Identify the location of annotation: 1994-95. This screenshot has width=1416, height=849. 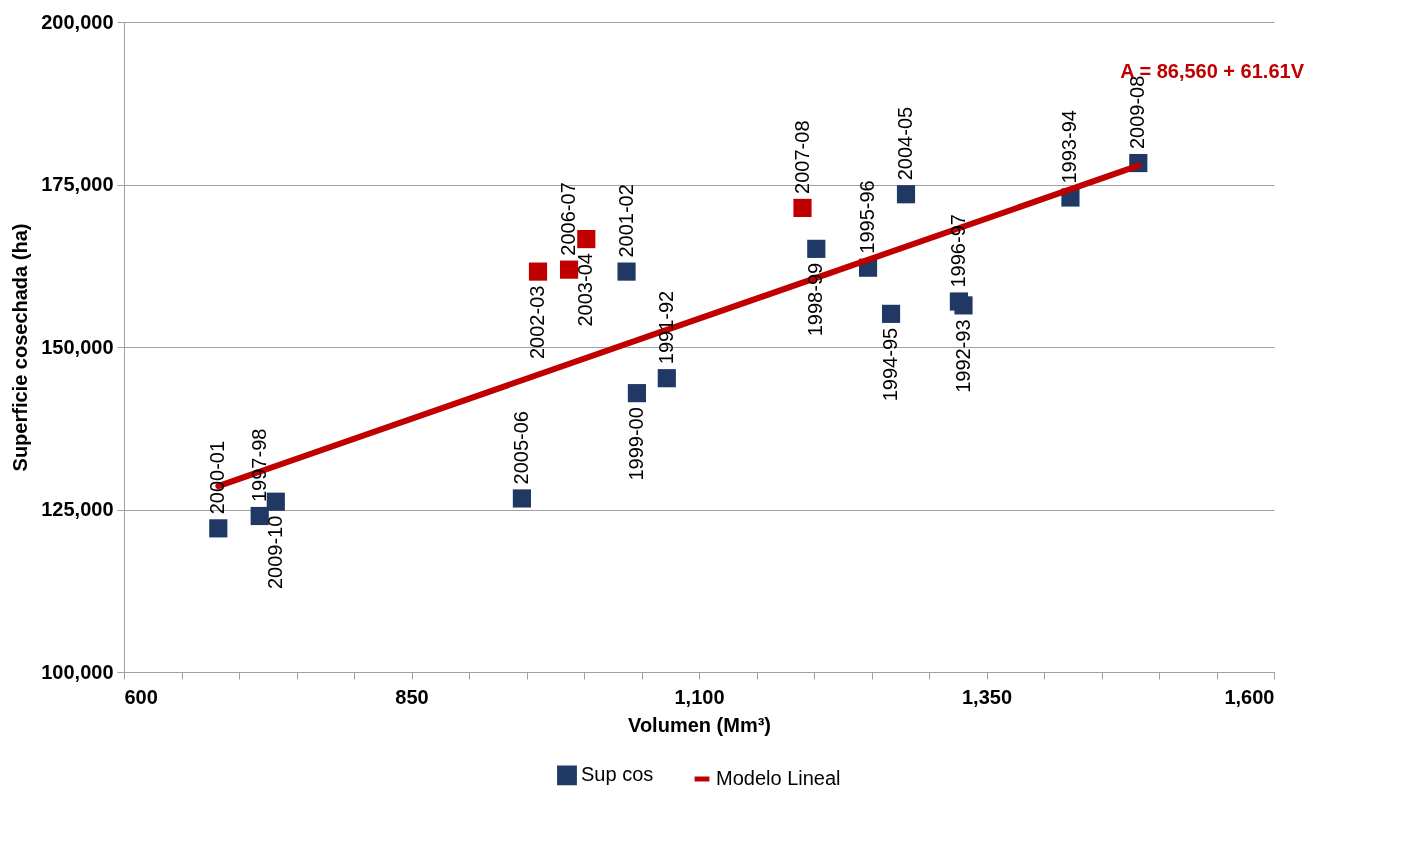
(890, 364).